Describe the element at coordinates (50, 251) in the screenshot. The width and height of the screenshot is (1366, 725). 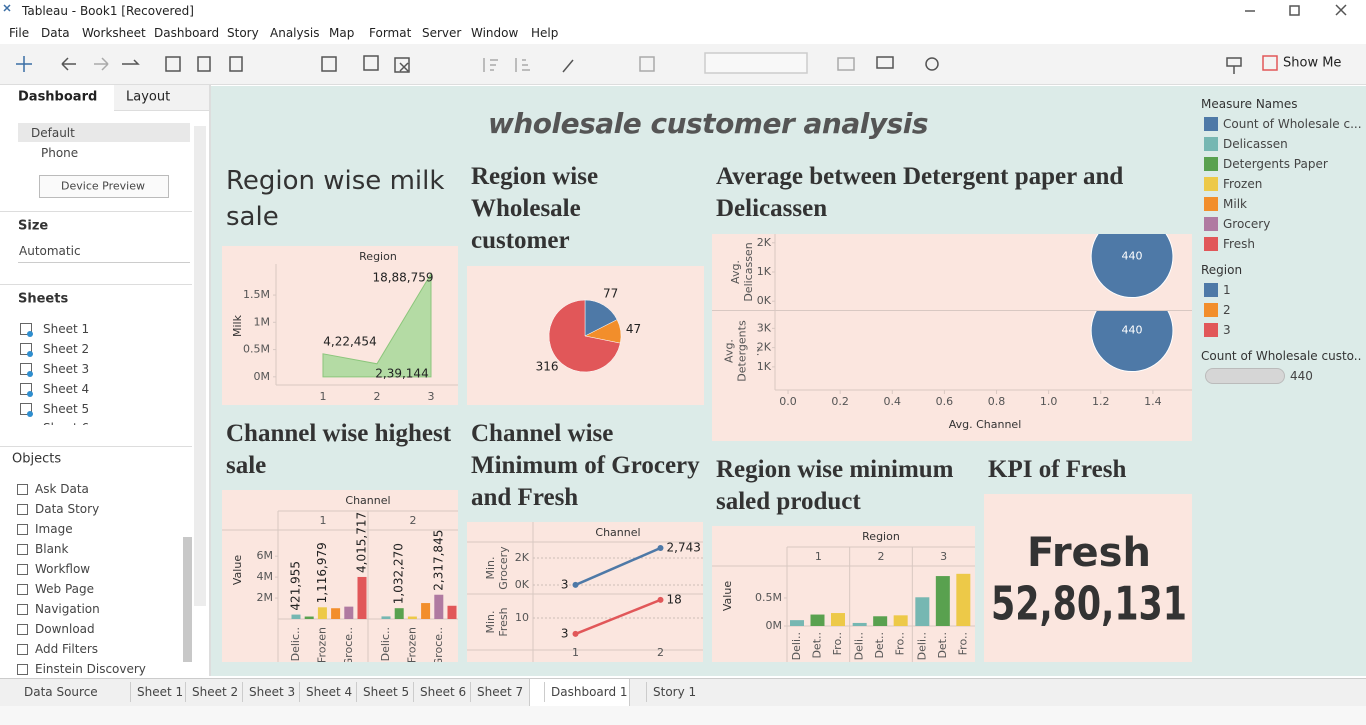
I see `size-value: Automatic` at that location.